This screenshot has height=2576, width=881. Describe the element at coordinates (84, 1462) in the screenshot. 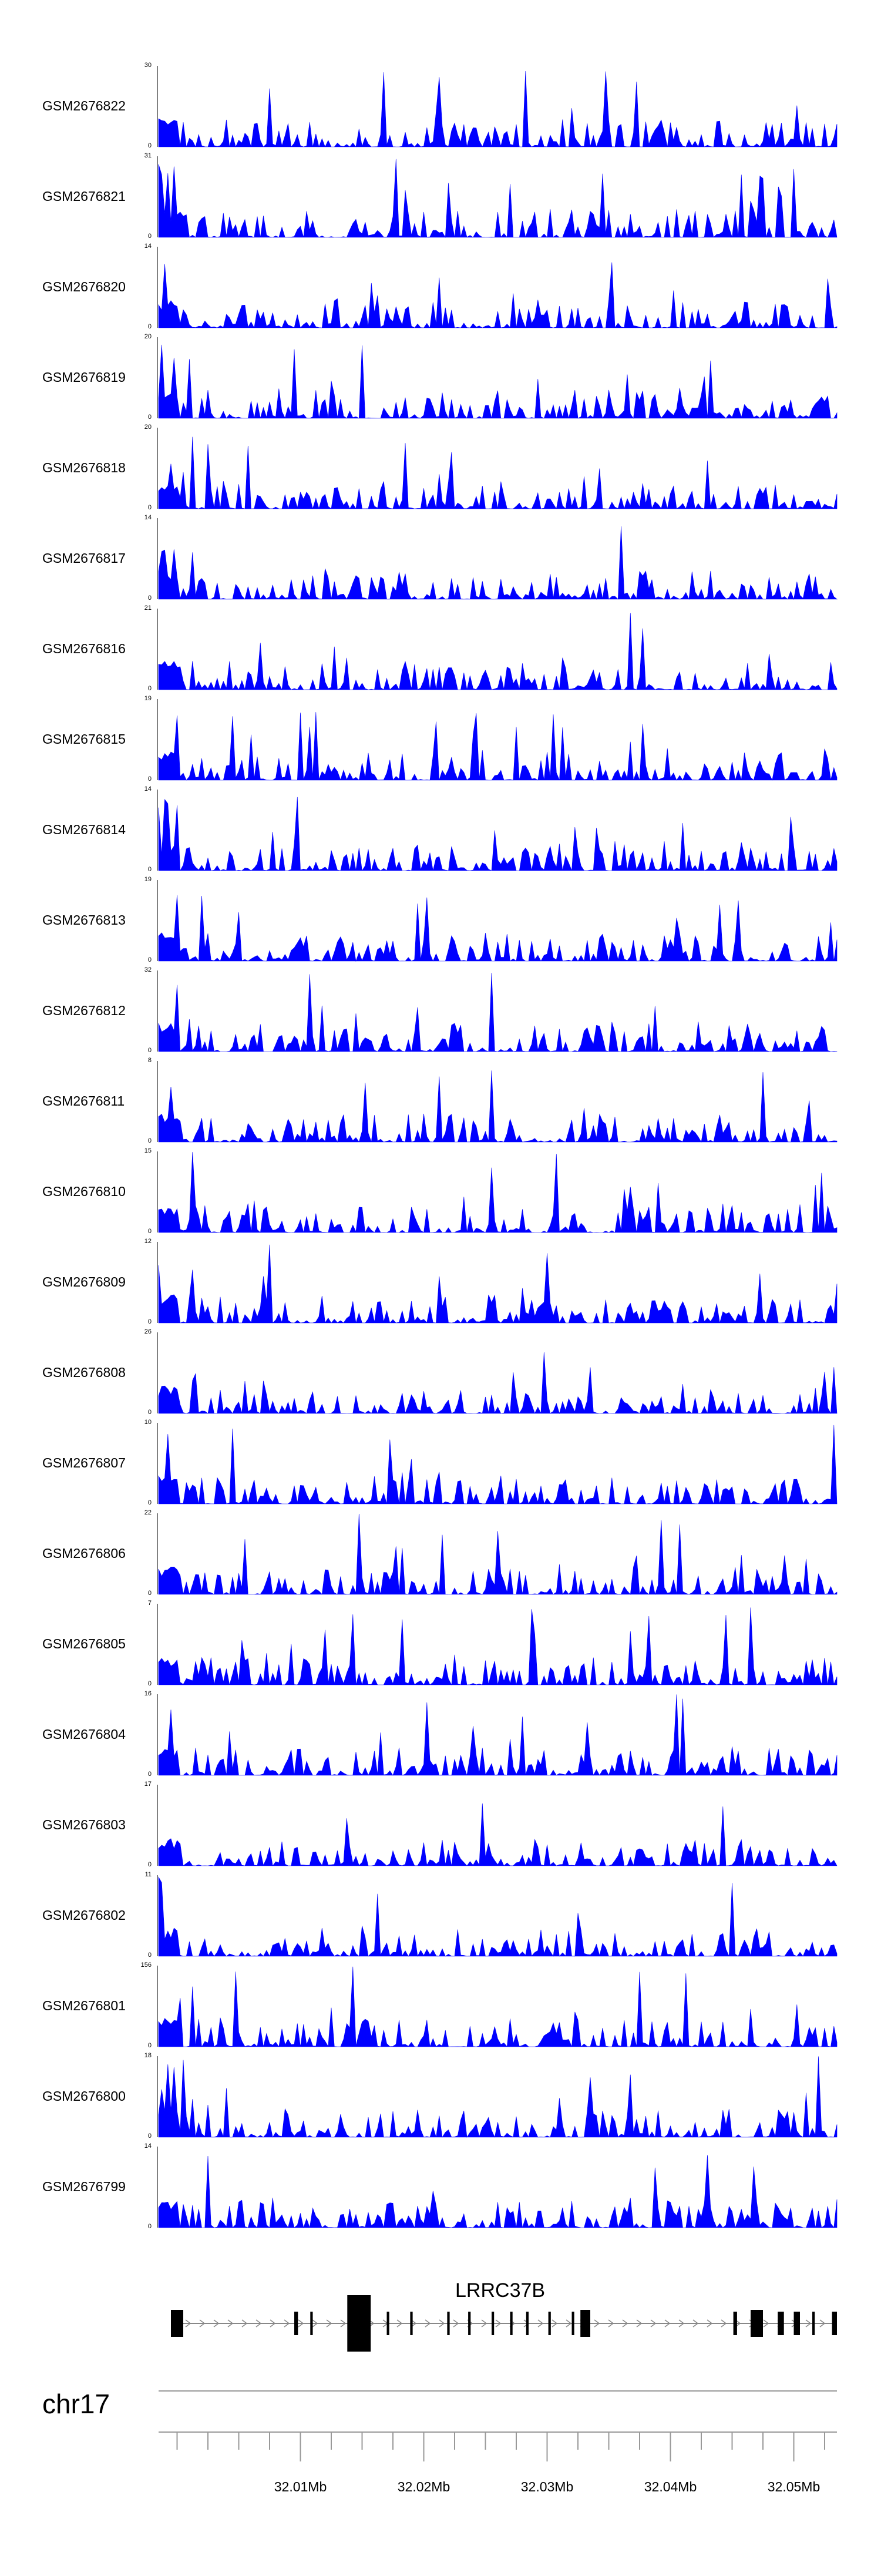

I see `track-label: GSM2676807` at that location.